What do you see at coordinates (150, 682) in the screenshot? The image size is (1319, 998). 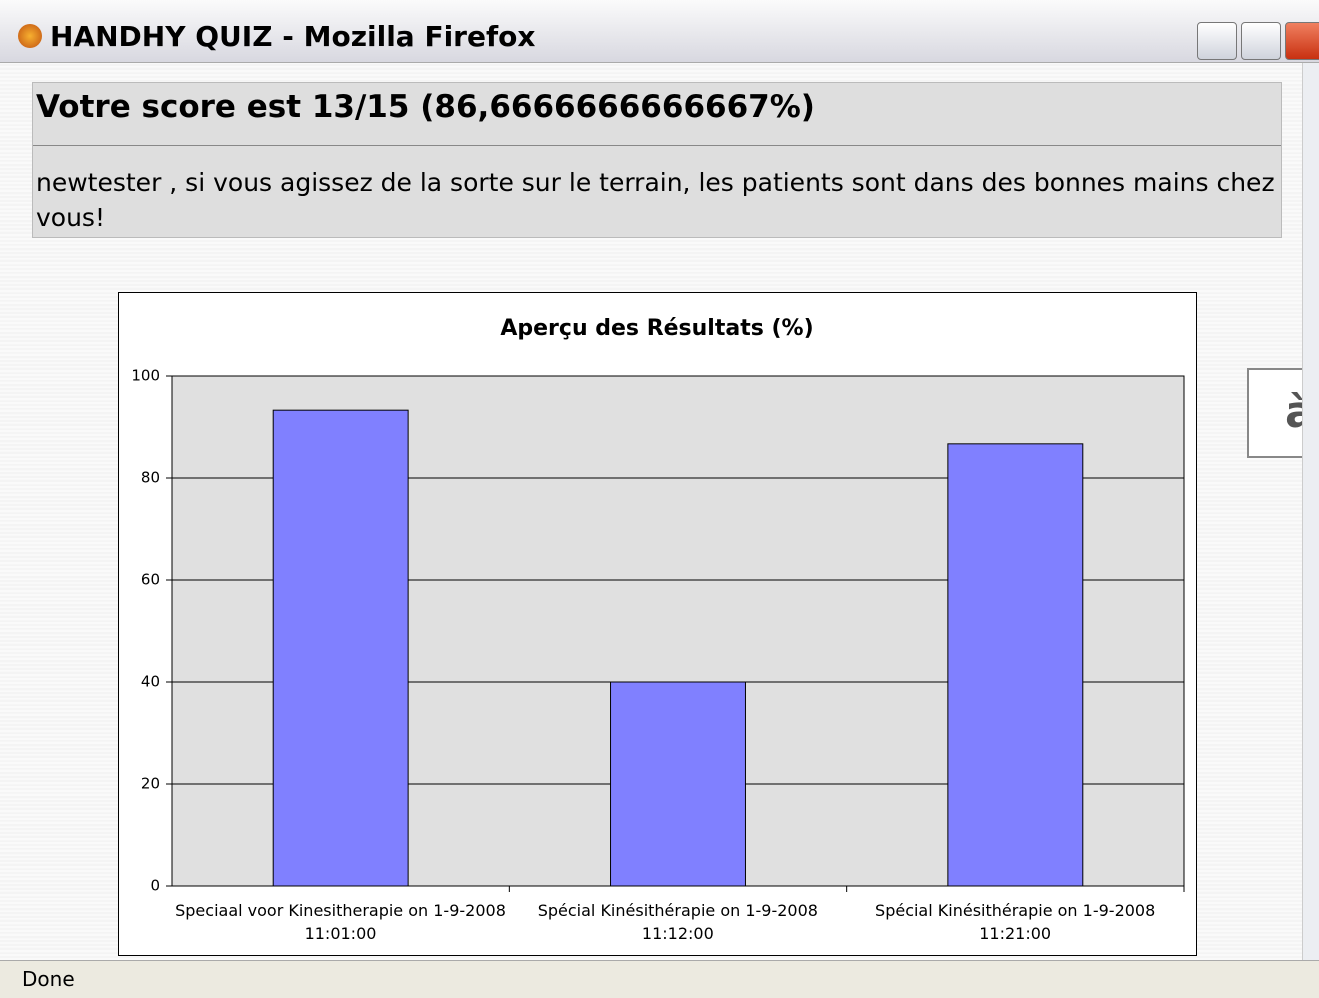 I see `y-tick-label: 40` at bounding box center [150, 682].